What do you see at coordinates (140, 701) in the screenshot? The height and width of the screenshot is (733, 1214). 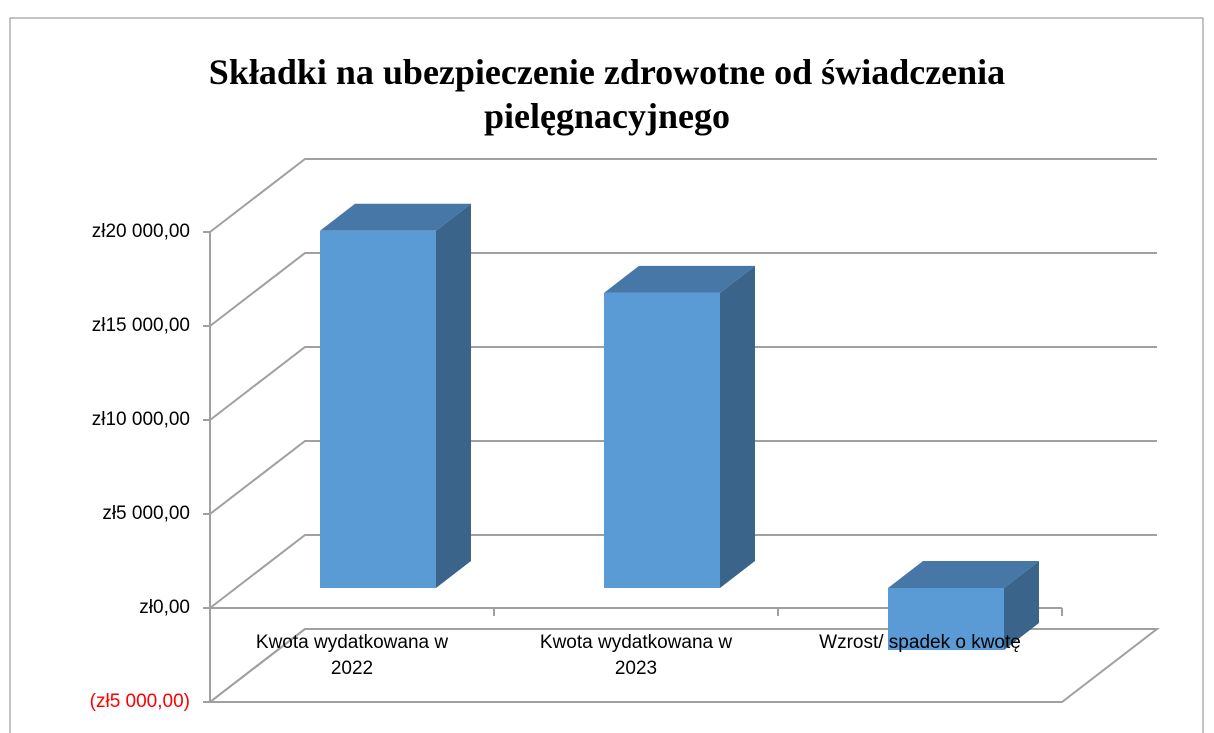 I see `y-tick-label: (zł5 000,00)` at bounding box center [140, 701].